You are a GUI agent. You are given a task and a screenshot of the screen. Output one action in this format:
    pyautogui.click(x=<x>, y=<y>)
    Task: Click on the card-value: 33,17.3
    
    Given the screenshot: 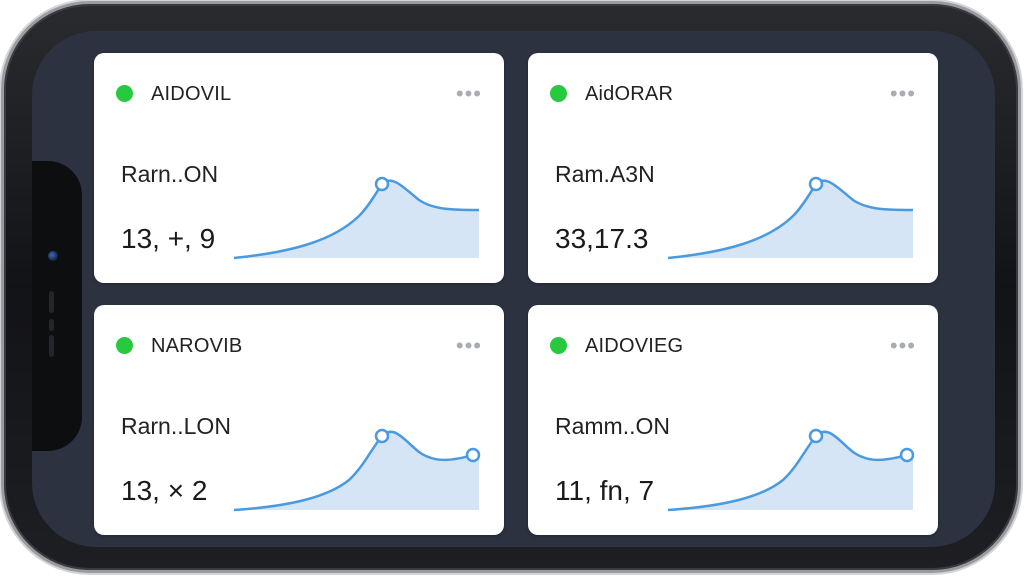 What is the action you would take?
    pyautogui.click(x=602, y=238)
    